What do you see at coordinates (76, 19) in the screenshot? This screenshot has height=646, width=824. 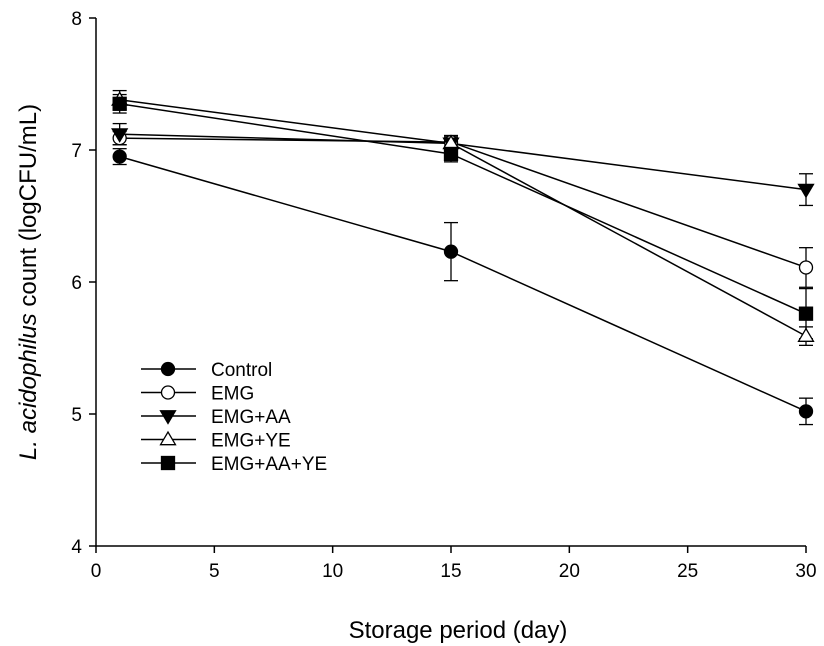 I see `y-tick-label: 8` at bounding box center [76, 19].